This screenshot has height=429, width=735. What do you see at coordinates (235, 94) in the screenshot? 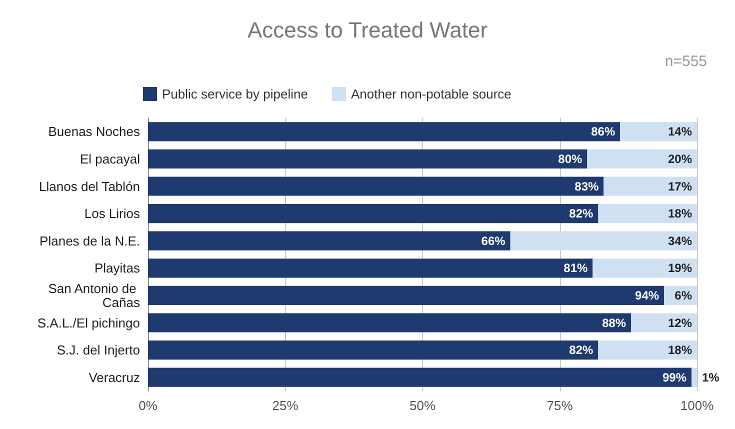
I see `legend-label: Public service by pipeline` at bounding box center [235, 94].